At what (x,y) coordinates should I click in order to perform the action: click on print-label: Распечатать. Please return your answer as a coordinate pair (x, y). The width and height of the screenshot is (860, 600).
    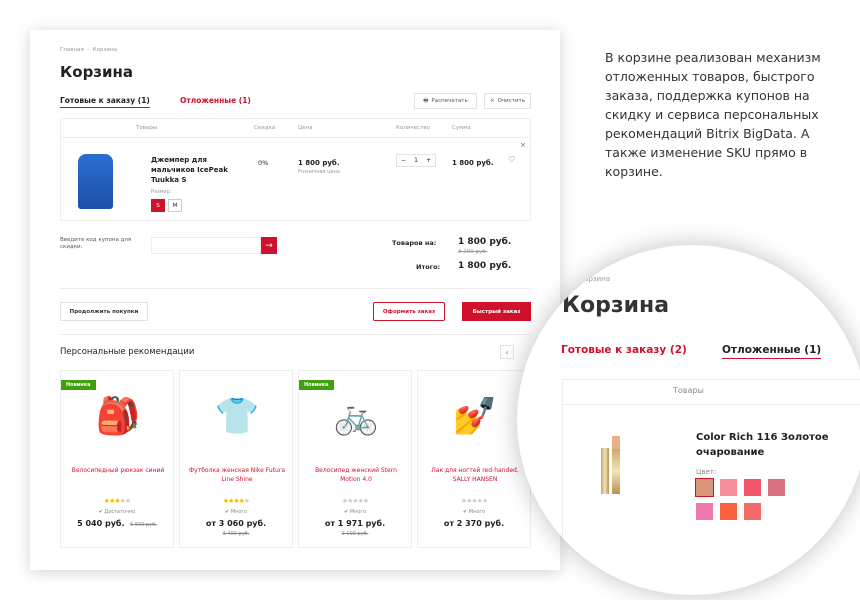
    Looking at the image, I should click on (449, 101).